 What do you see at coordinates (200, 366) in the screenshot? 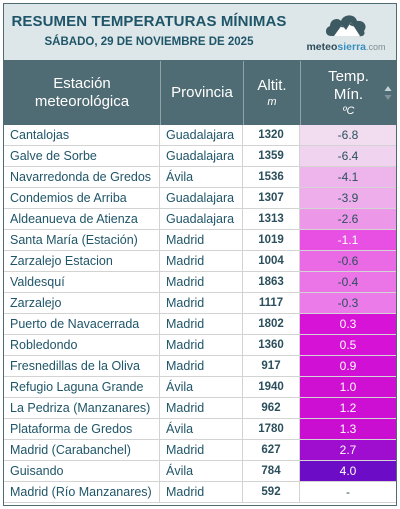
I see `table-row: Fresnedillas de la Oliva Madrid 917 0.9` at bounding box center [200, 366].